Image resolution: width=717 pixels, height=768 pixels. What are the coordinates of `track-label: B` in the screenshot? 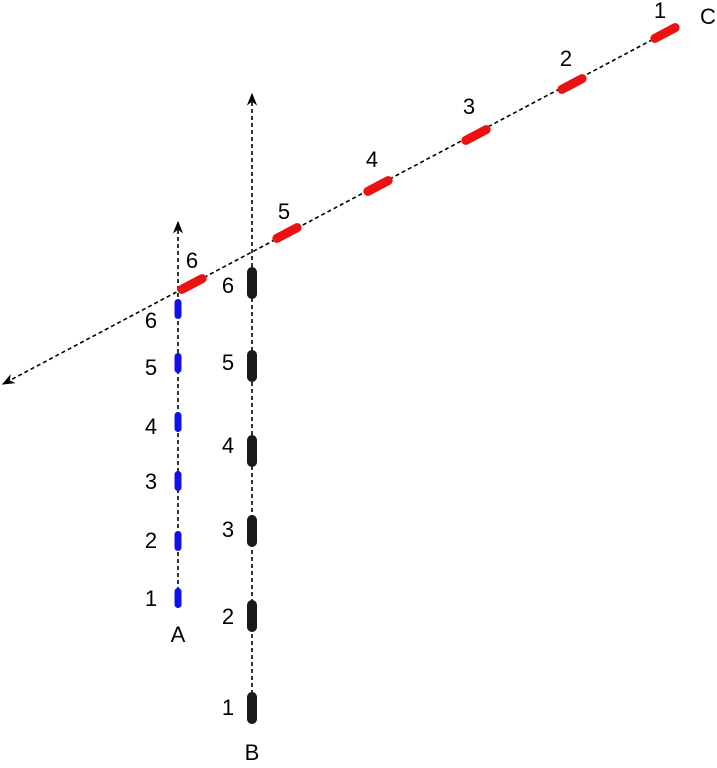 It's located at (252, 752).